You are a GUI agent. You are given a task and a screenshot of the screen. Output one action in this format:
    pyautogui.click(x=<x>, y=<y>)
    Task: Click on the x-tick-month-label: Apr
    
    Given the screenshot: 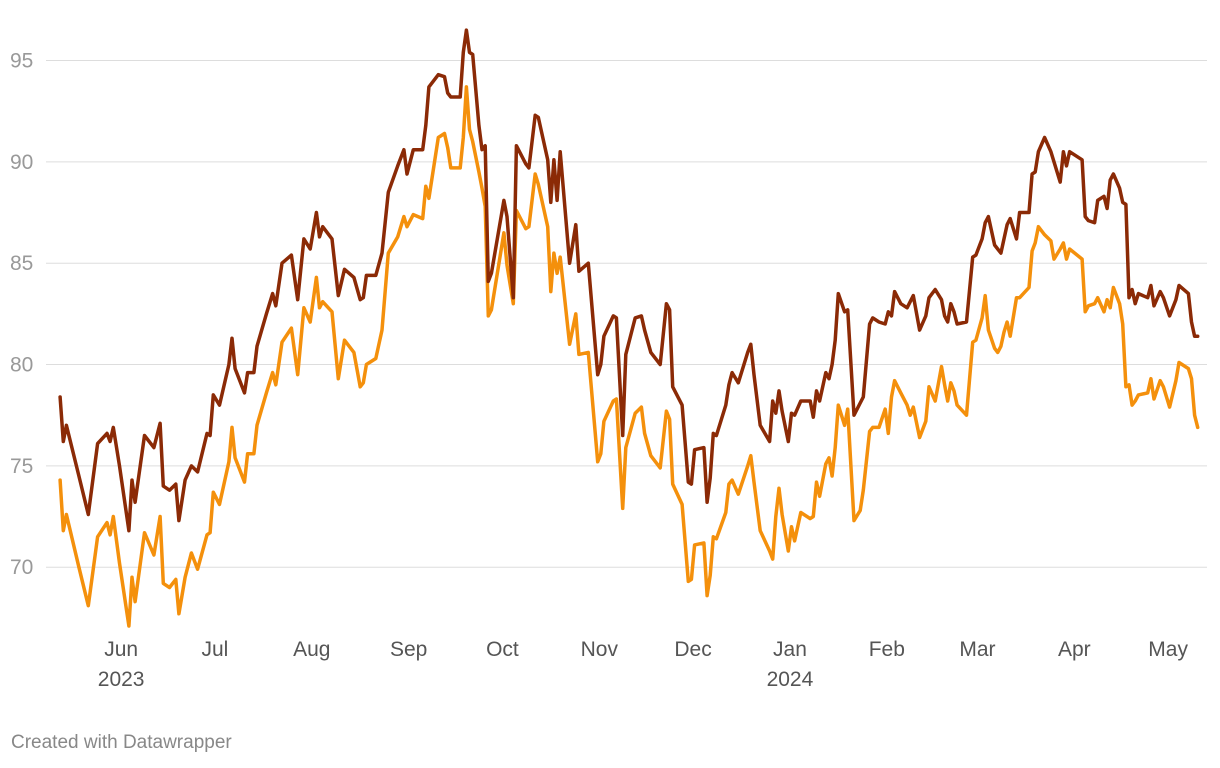 What is the action you would take?
    pyautogui.click(x=1074, y=649)
    